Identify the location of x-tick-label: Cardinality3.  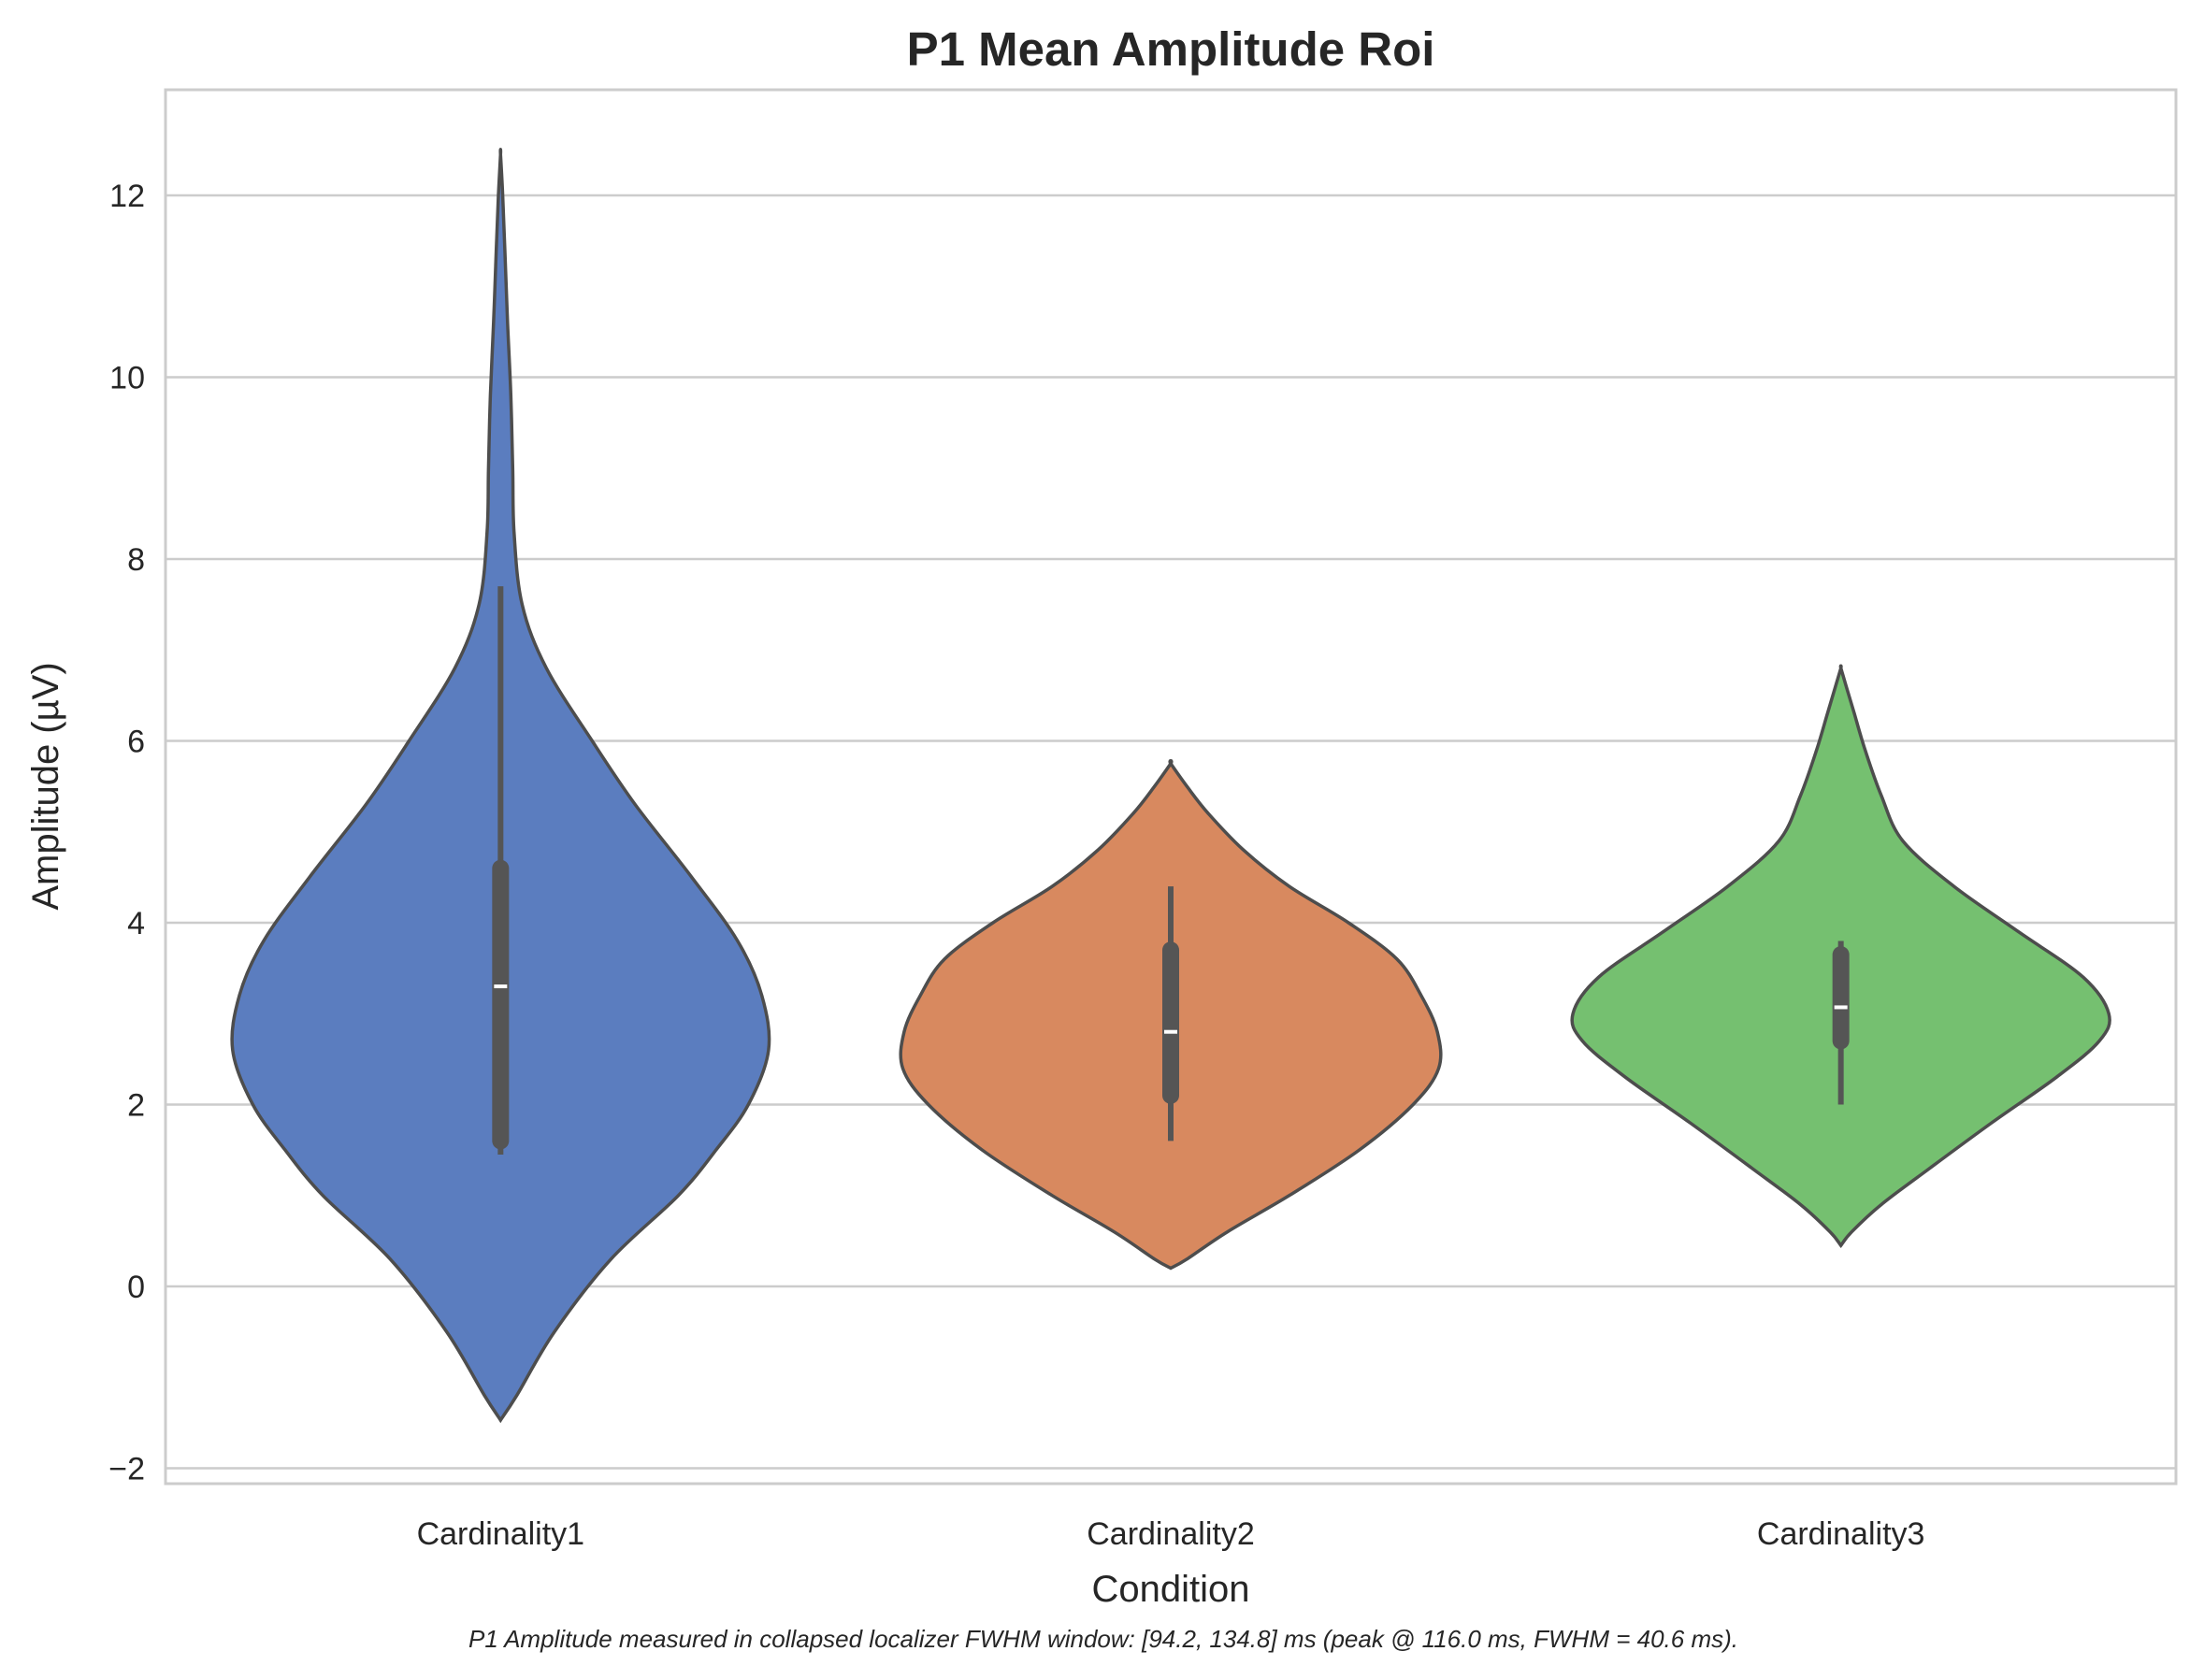
(1841, 1534).